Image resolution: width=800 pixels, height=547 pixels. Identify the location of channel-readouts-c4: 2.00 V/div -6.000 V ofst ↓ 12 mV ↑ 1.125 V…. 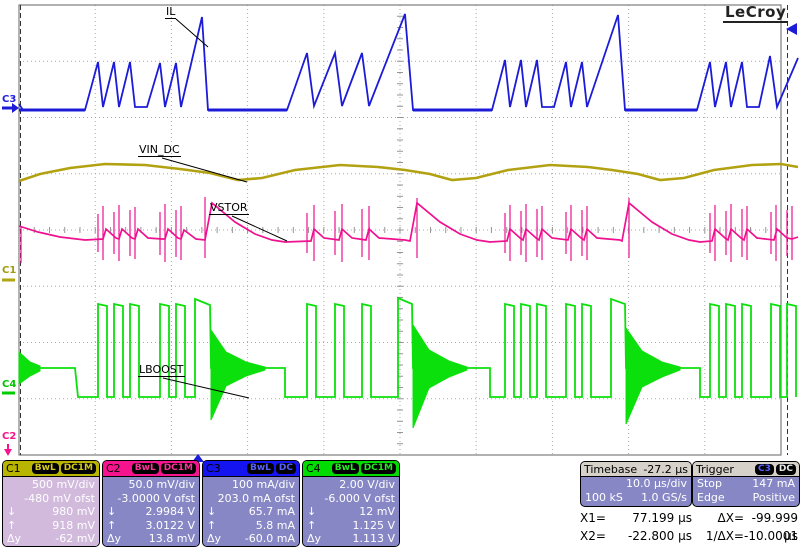
(351, 511).